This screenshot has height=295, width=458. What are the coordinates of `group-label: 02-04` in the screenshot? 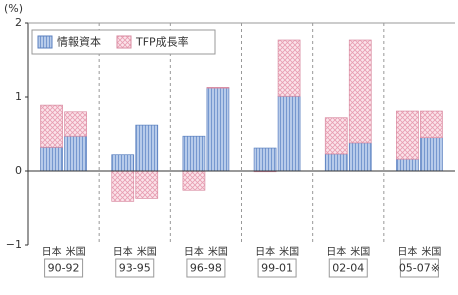 It's located at (348, 268).